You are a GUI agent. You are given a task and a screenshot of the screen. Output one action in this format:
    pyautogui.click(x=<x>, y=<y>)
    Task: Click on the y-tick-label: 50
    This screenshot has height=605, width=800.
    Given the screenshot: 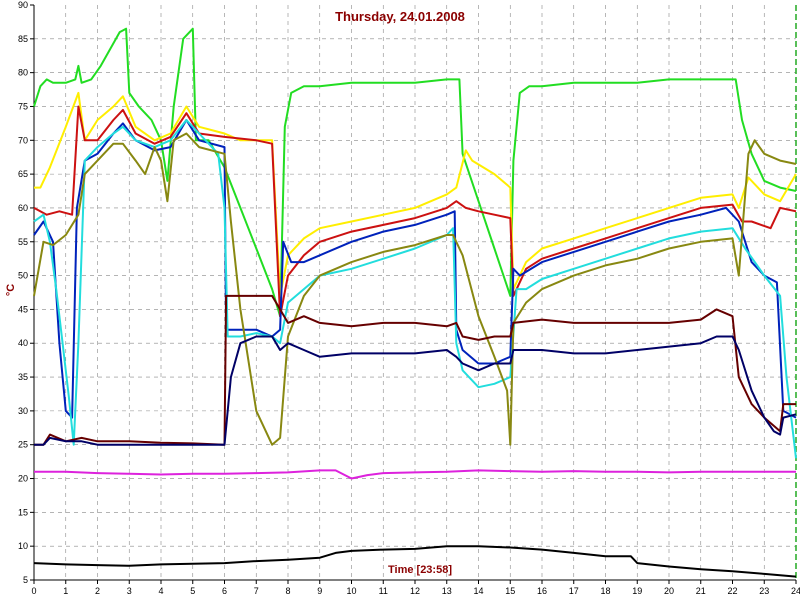 What is the action you would take?
    pyautogui.click(x=23, y=276)
    